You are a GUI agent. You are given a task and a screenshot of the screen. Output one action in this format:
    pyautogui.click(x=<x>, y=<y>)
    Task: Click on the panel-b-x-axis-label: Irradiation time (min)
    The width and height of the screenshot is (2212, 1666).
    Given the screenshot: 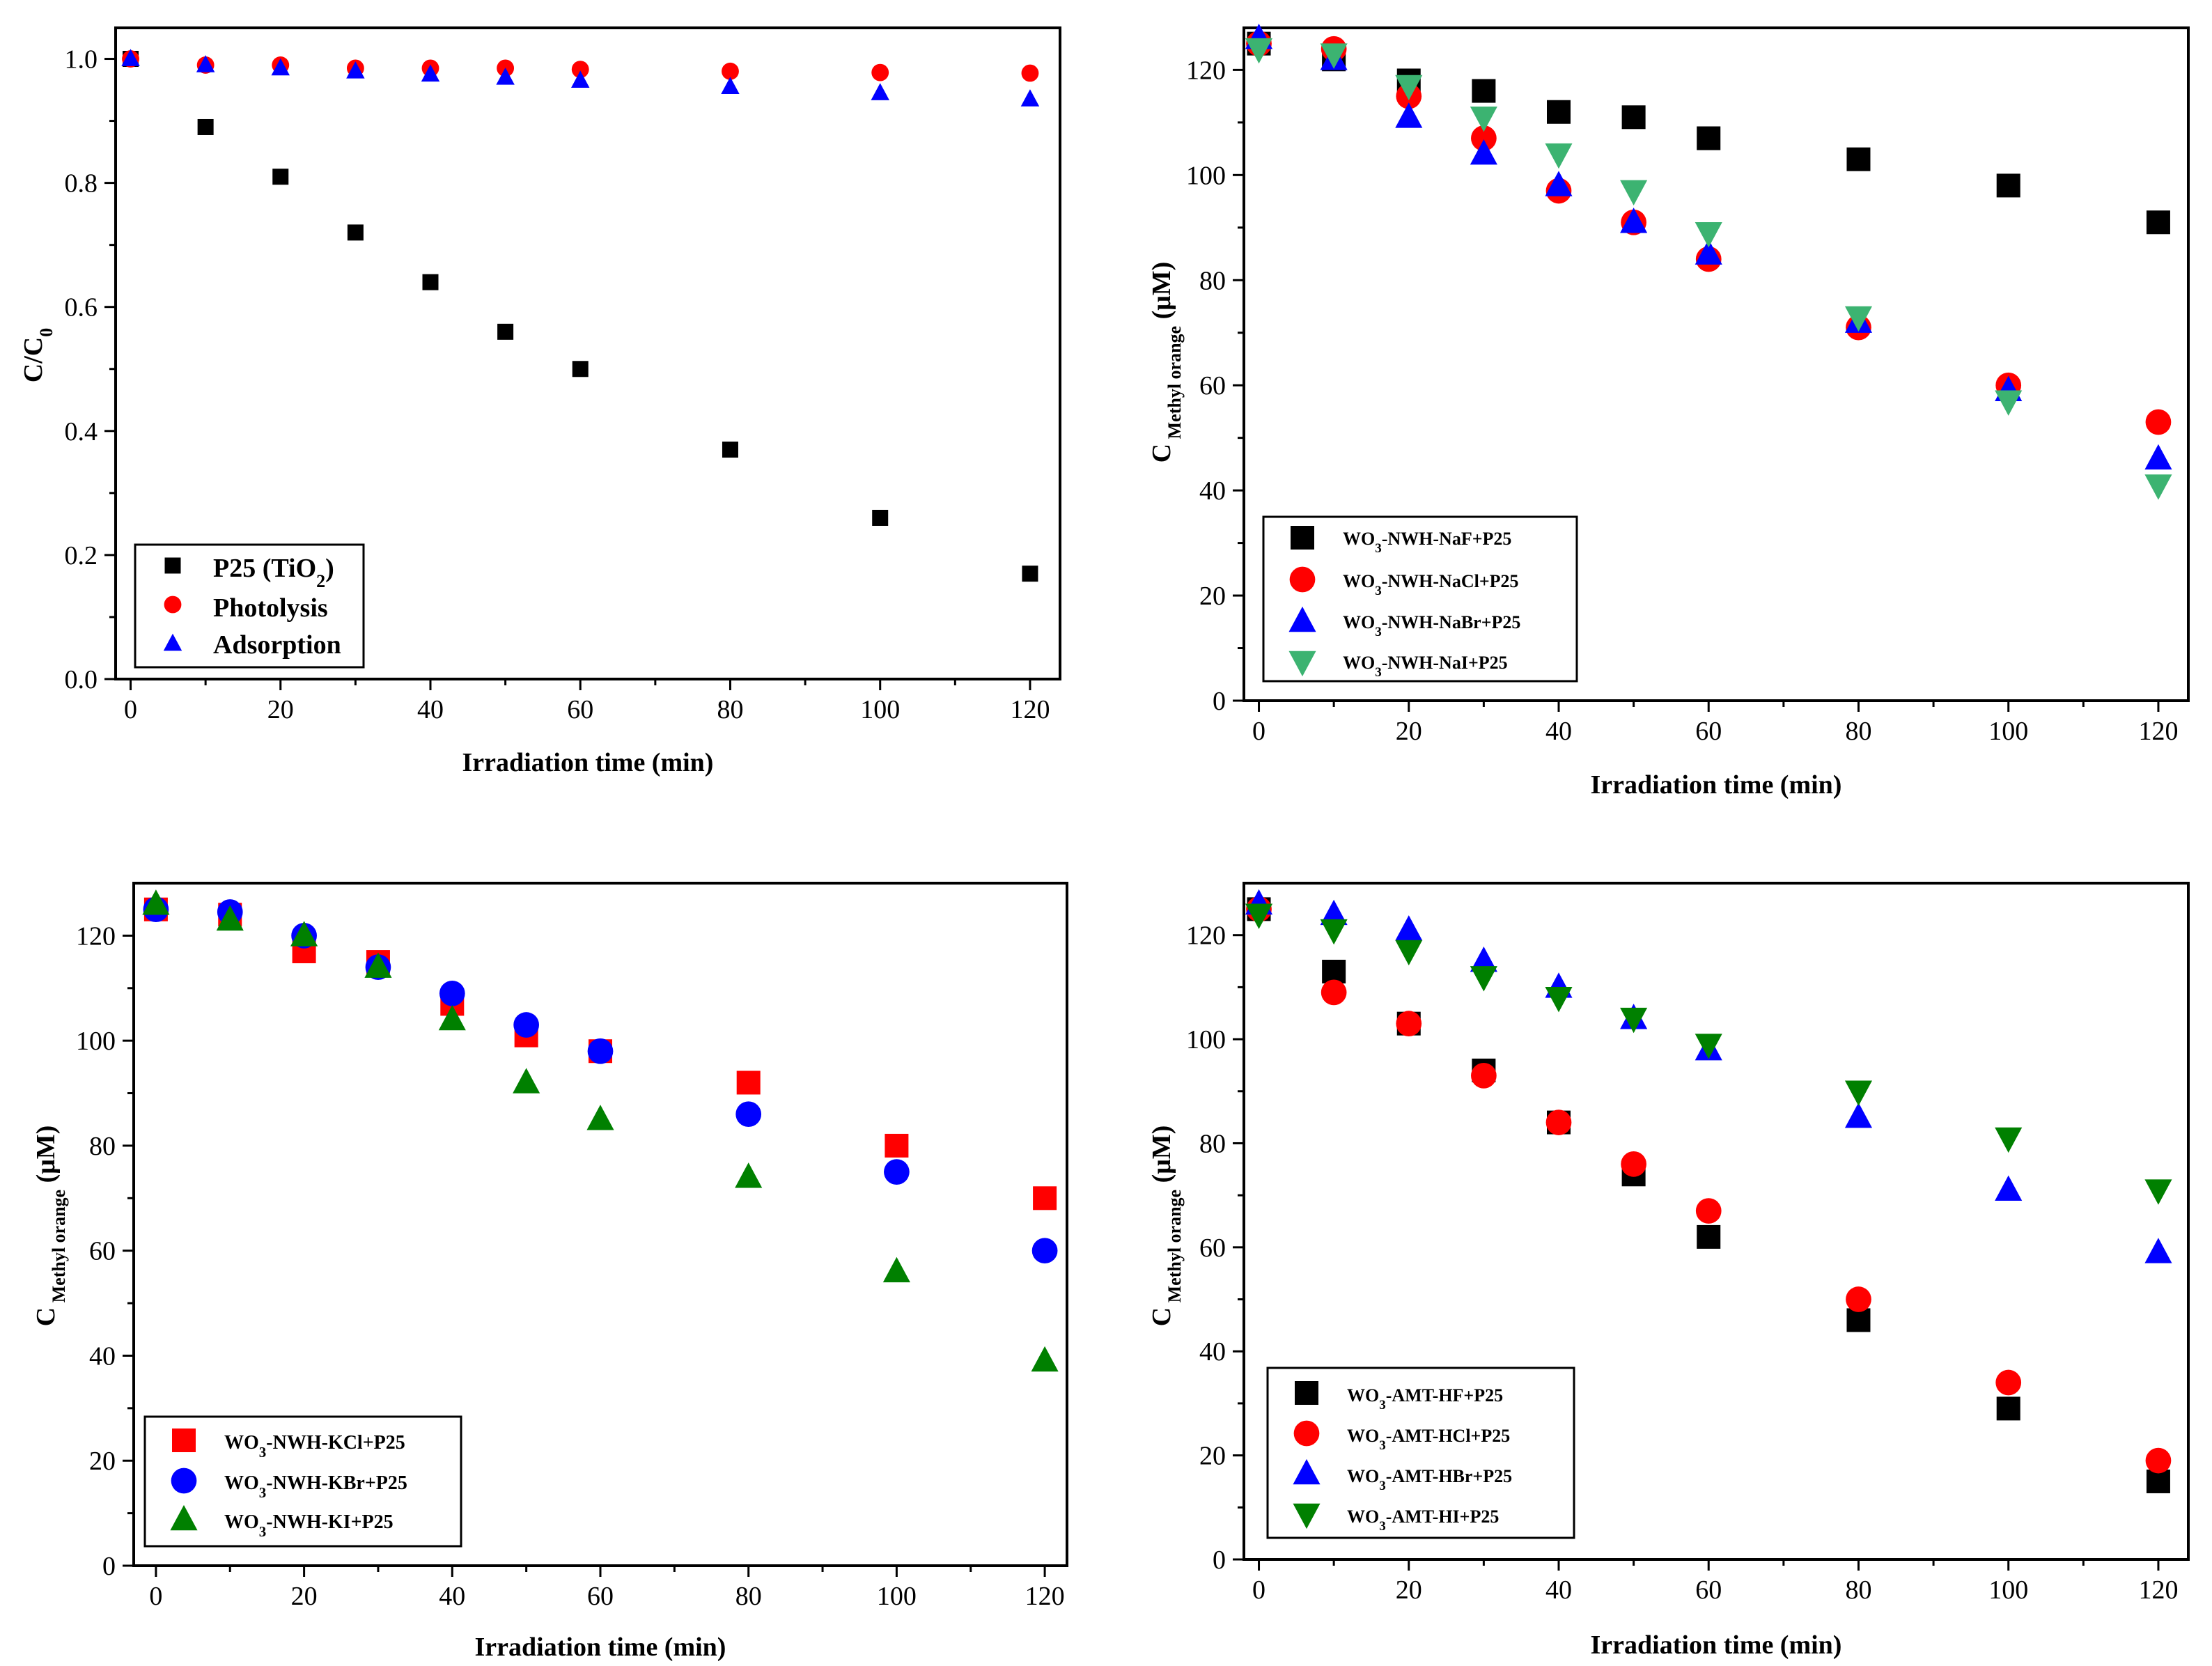 What is the action you would take?
    pyautogui.click(x=1716, y=785)
    